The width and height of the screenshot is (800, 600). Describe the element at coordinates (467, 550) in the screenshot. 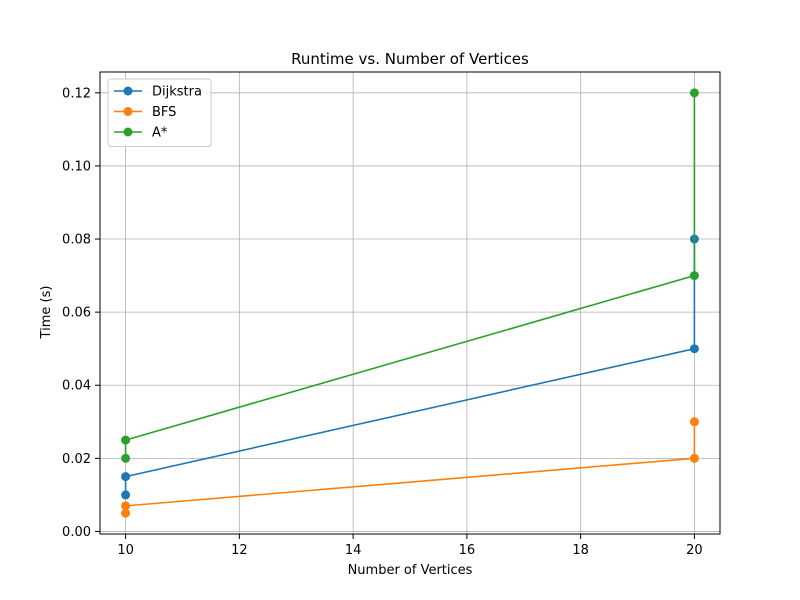

I see `x-tick-label: 16` at that location.